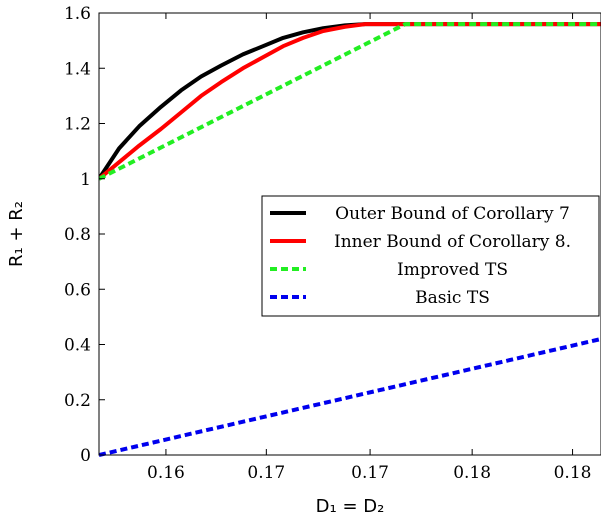  I want to click on y-tick-label: 0.4, so click(77, 346).